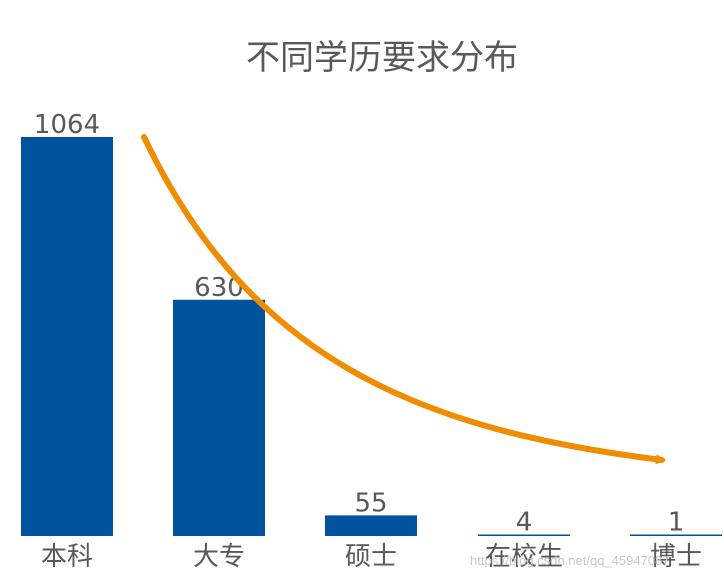 The height and width of the screenshot is (581, 724). What do you see at coordinates (219, 557) in the screenshot?
I see `category-label-2: 大专` at bounding box center [219, 557].